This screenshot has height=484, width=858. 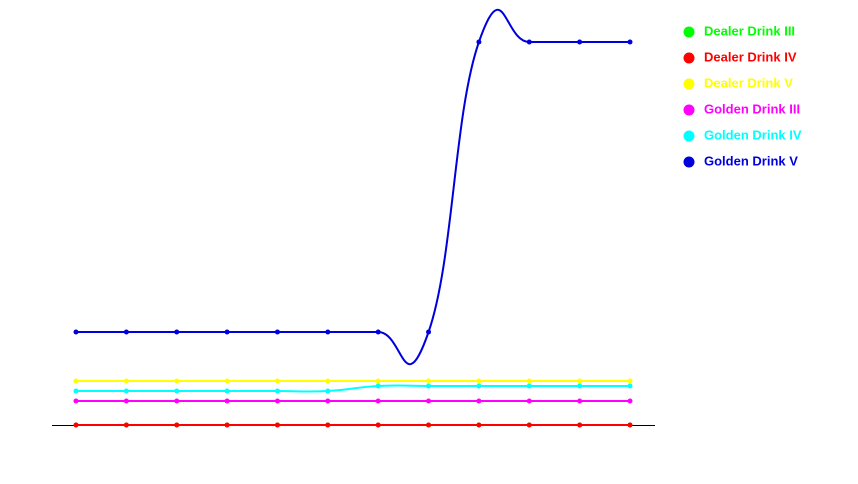 I want to click on legend-label: Golden Drink IV, so click(x=753, y=134).